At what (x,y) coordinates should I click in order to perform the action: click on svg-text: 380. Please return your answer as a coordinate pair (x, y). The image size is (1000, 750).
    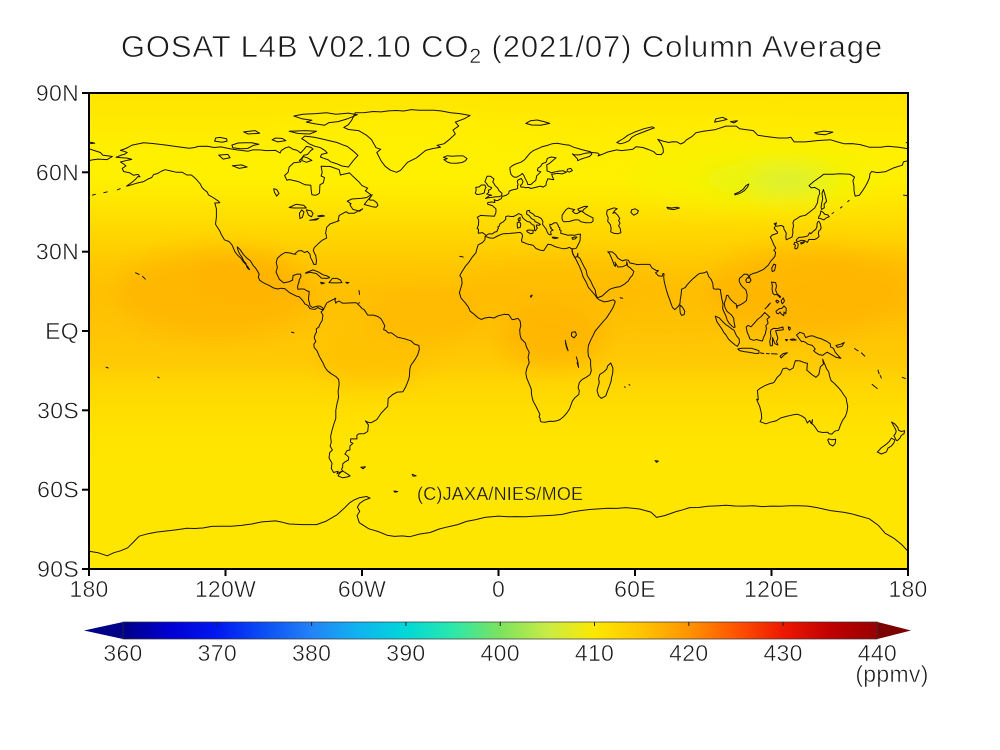
    Looking at the image, I should click on (311, 653).